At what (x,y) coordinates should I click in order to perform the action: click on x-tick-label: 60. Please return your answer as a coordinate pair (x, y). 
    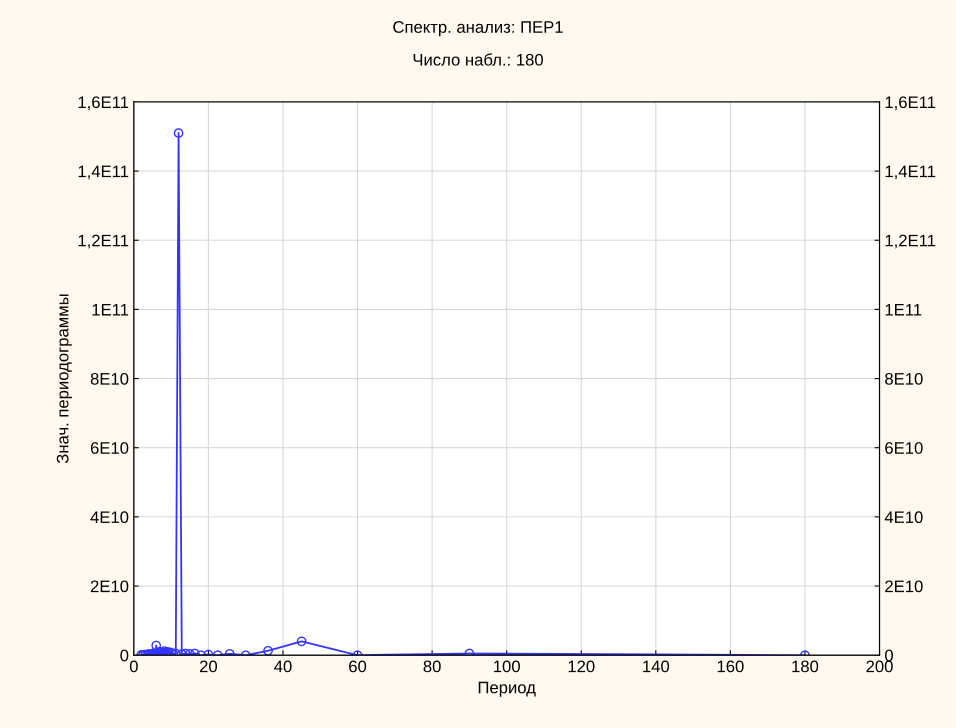
    Looking at the image, I should click on (357, 666).